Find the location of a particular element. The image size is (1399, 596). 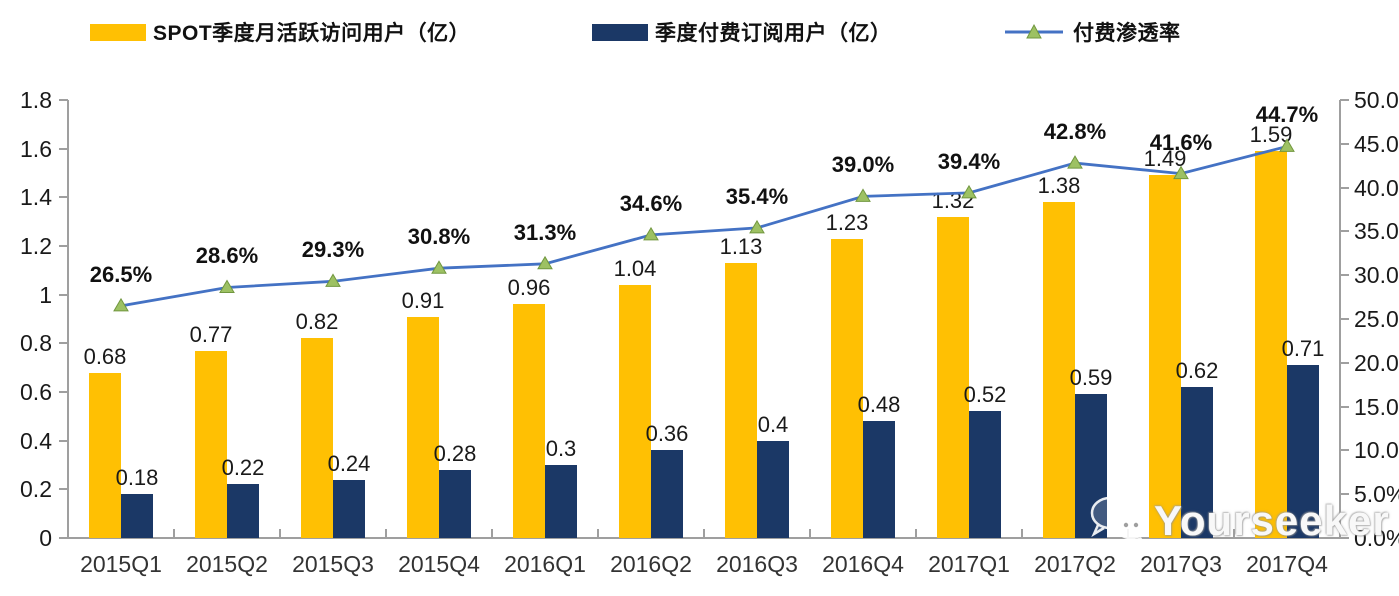

bar-label-mau: 1.13 is located at coordinates (741, 247).